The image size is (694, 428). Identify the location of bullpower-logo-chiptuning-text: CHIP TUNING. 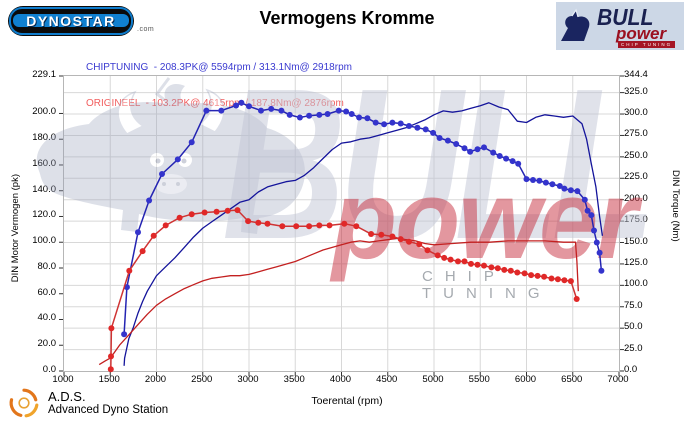
(647, 44).